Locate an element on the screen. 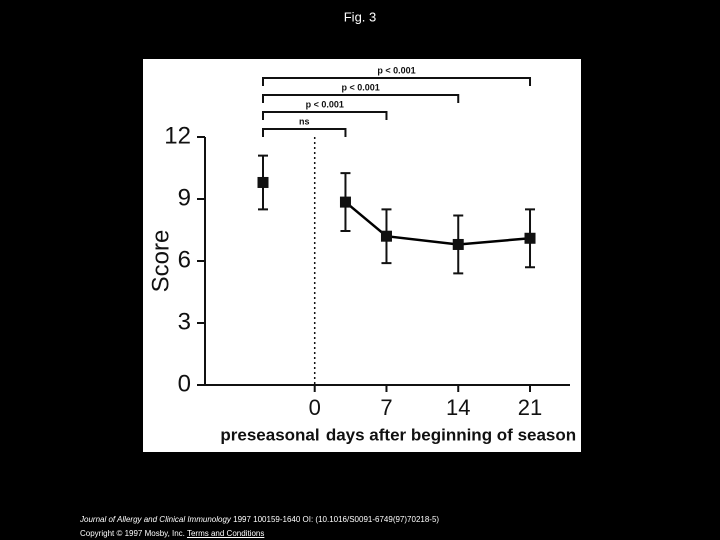  y-axis-label: Score is located at coordinates (160, 261).